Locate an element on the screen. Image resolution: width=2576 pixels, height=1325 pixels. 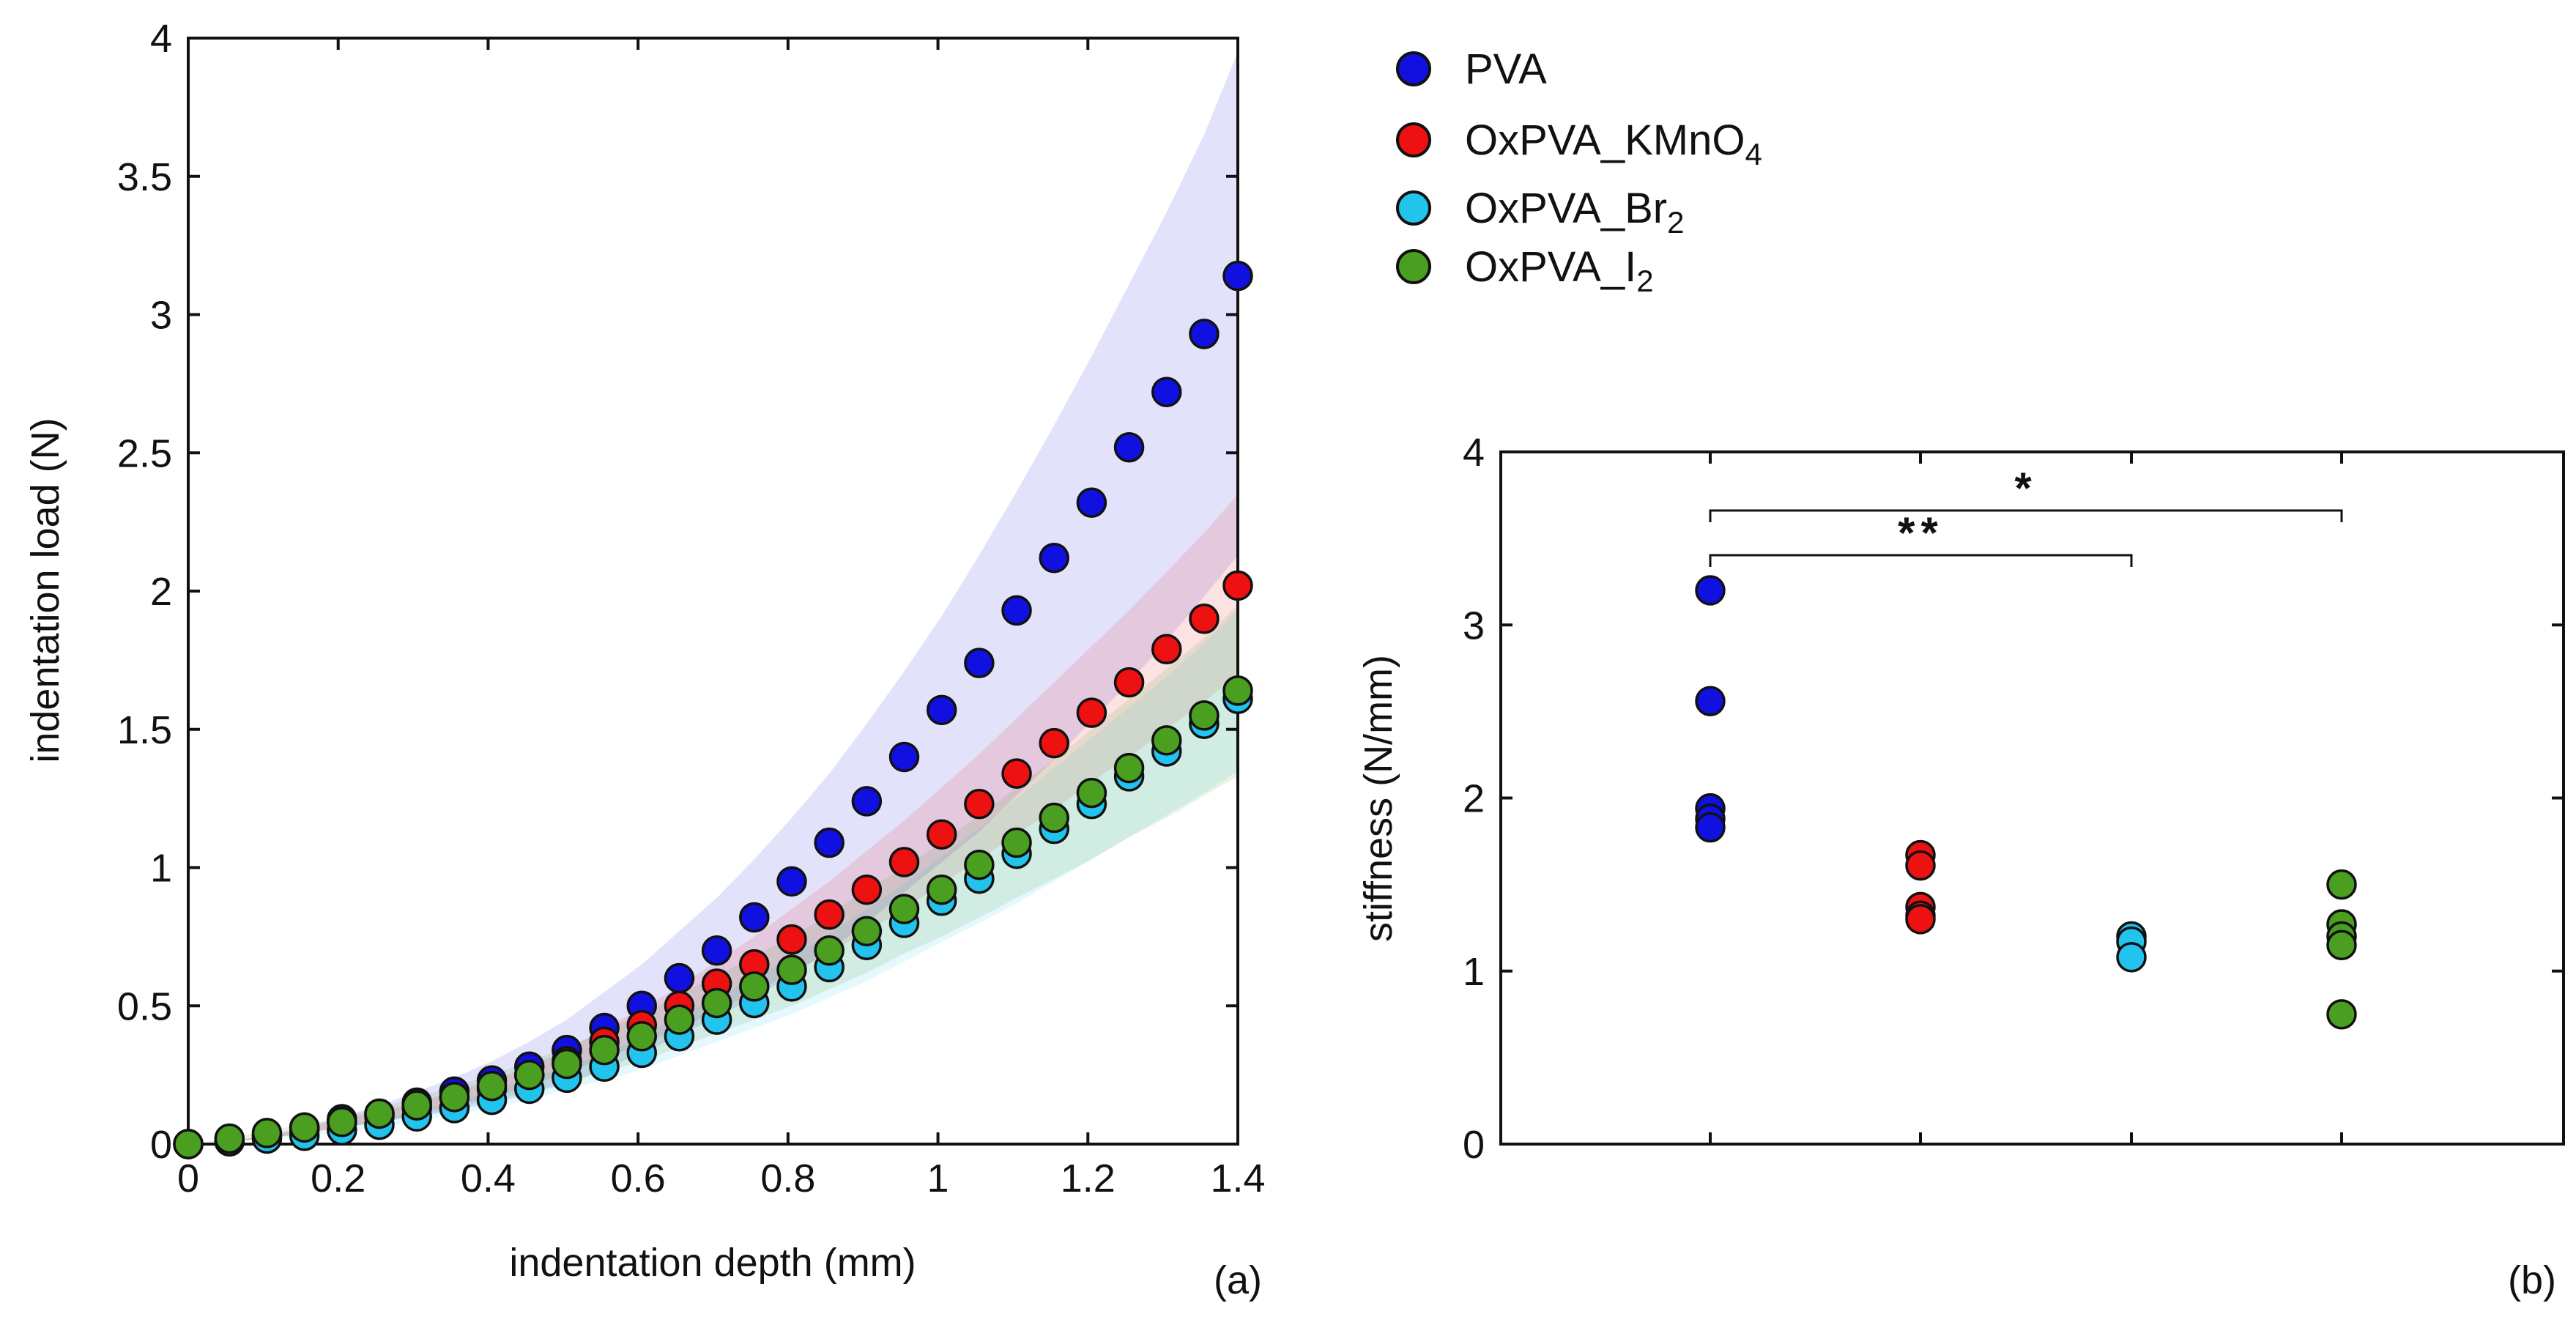
y-tick-label-a: 4 is located at coordinates (161, 39).